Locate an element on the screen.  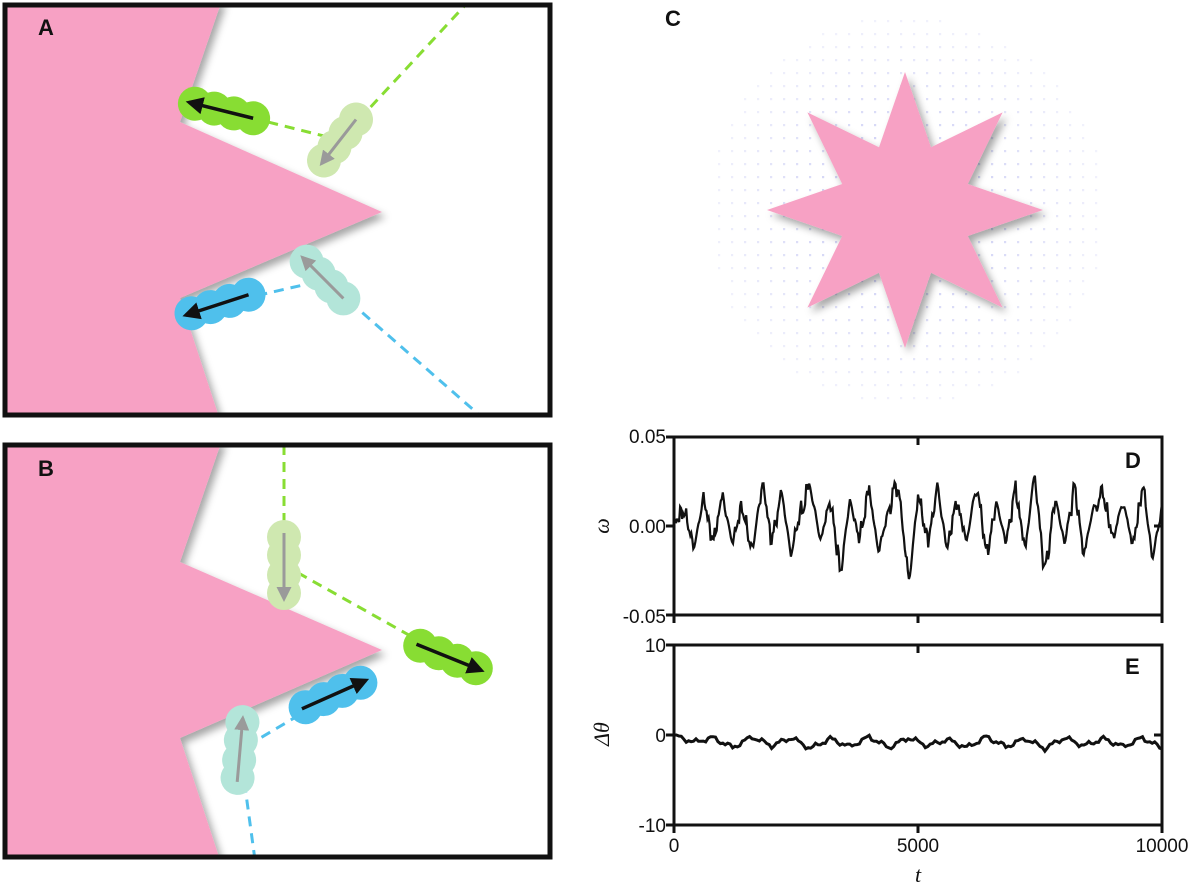
e-xtick-0: 0 is located at coordinates (674, 846).